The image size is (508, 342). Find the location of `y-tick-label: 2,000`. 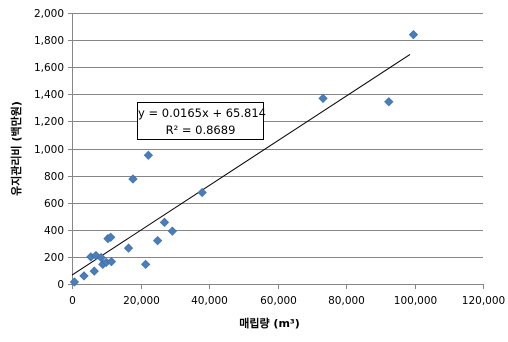

y-tick-label: 2,000 is located at coordinates (49, 14).